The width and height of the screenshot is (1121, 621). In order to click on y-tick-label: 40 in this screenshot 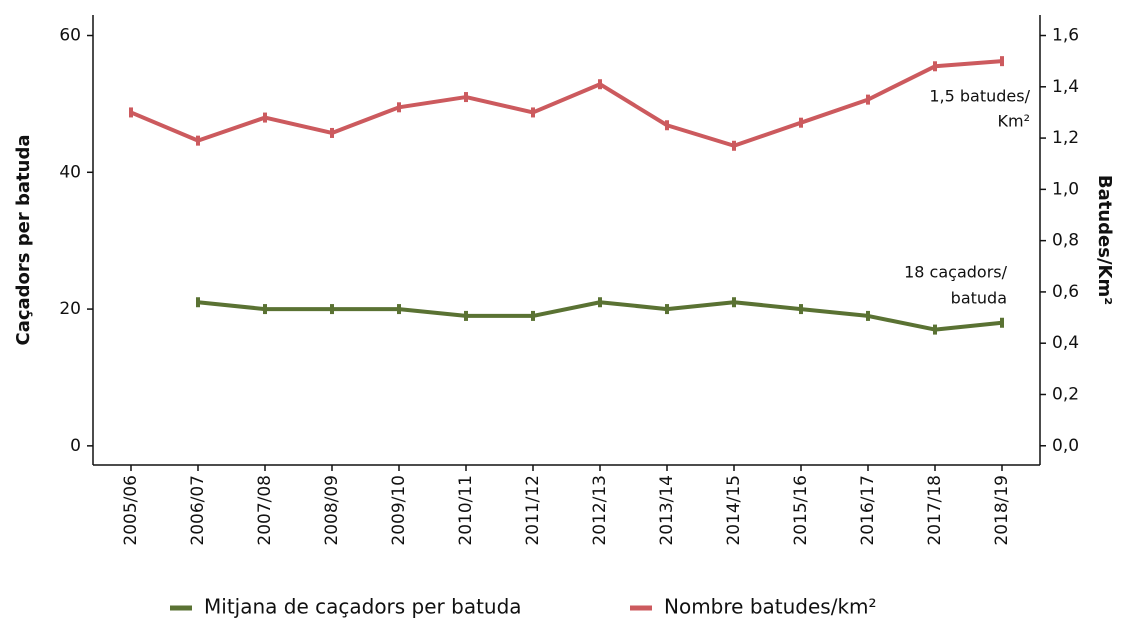, I will do `click(70, 172)`.